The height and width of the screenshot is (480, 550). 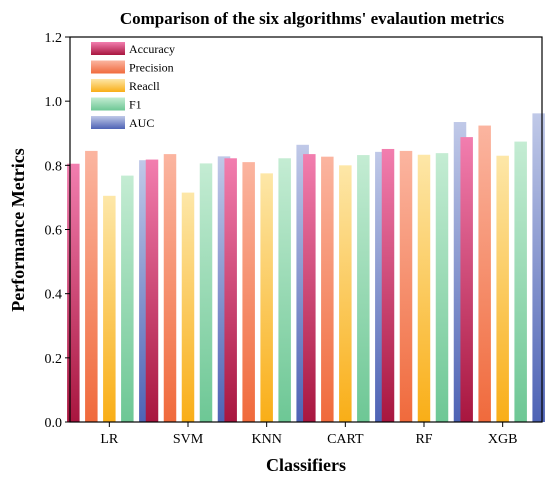 I want to click on x-tick-label: SVM, so click(x=188, y=439).